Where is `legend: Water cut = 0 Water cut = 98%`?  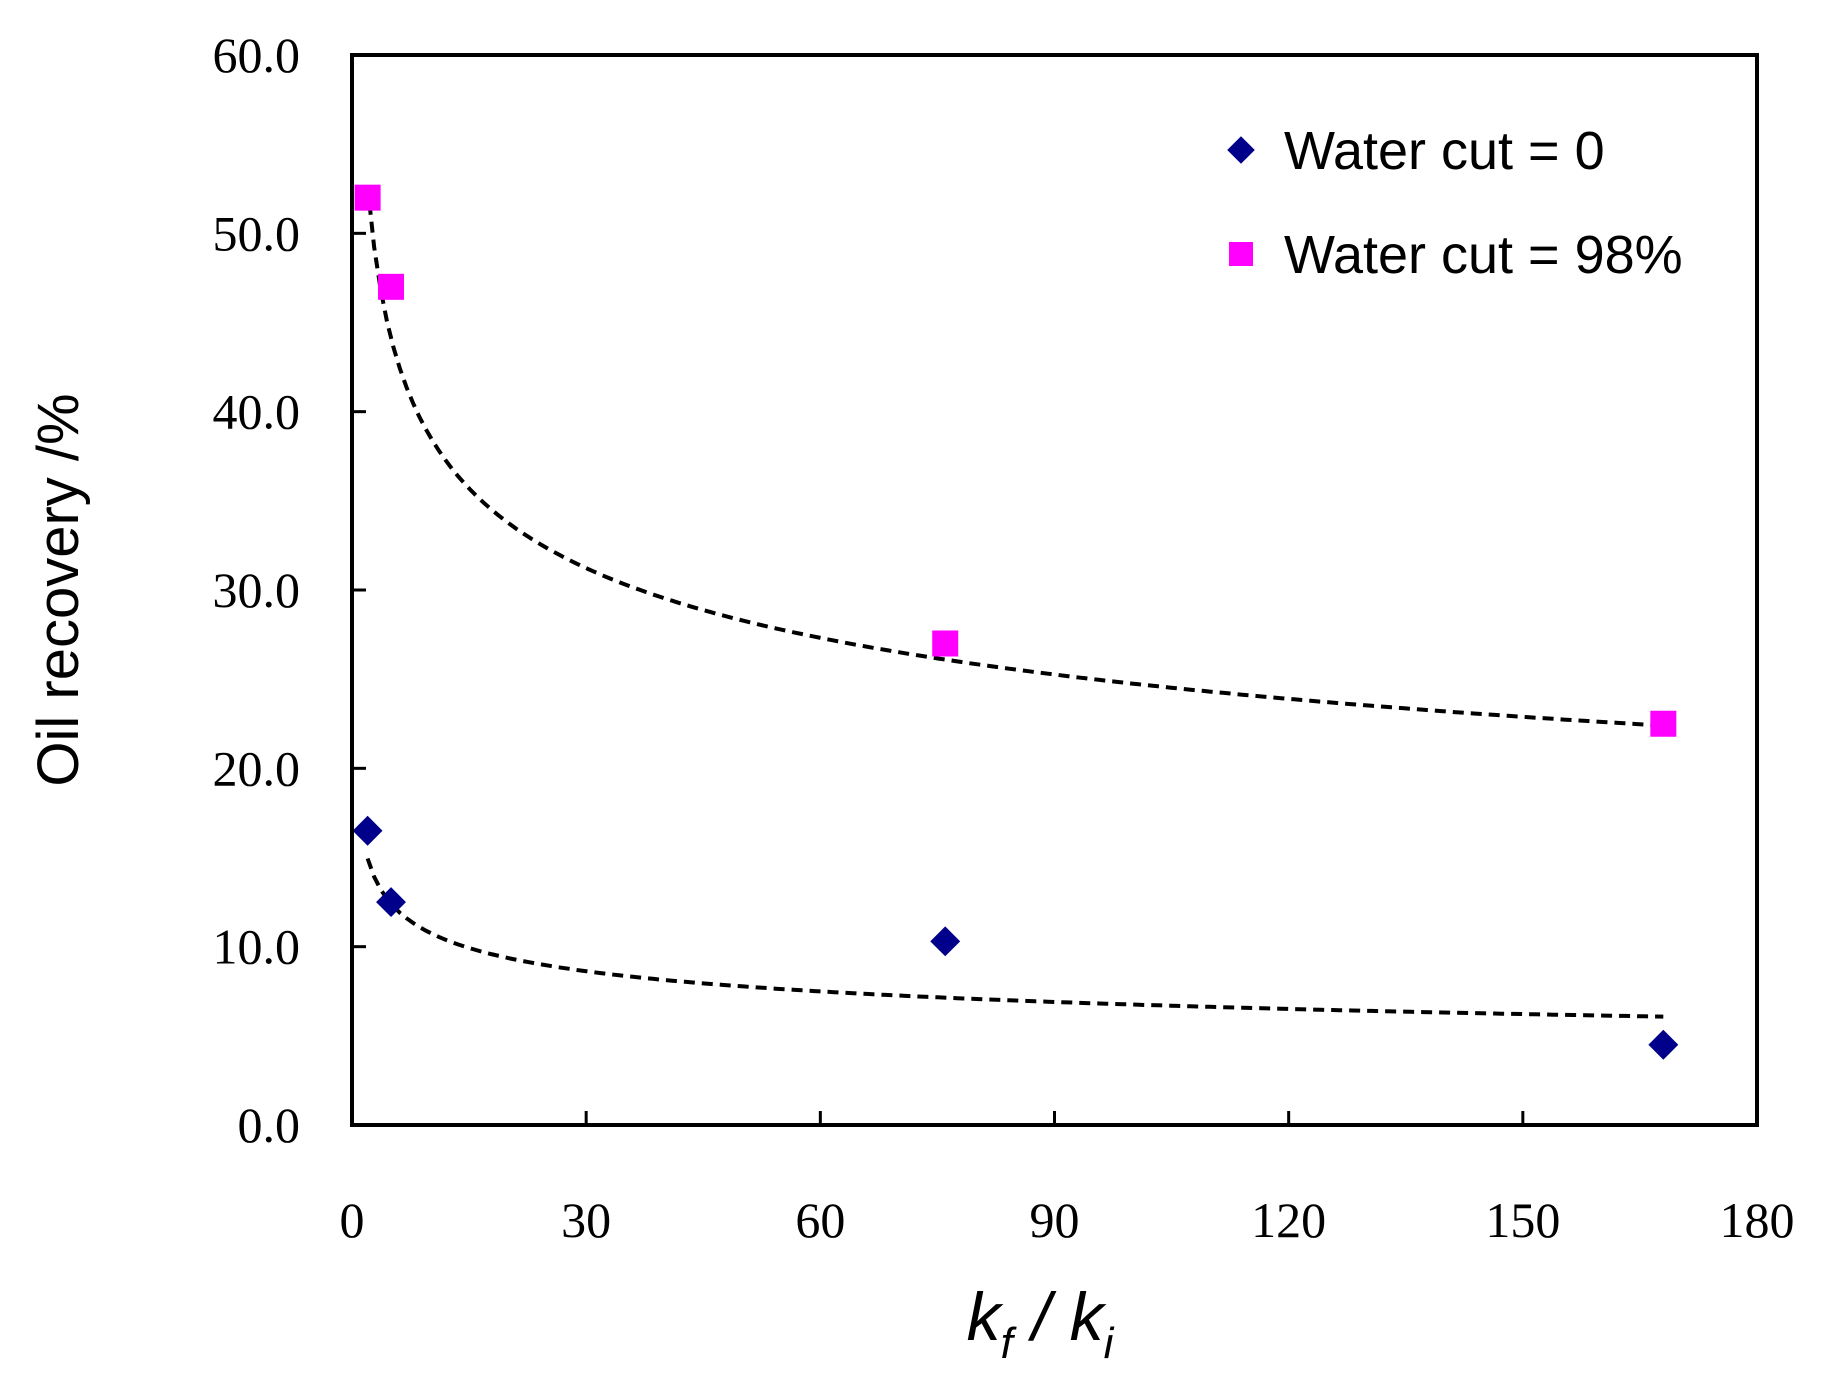
legend: Water cut = 0 Water cut = 98% is located at coordinates (1455, 203).